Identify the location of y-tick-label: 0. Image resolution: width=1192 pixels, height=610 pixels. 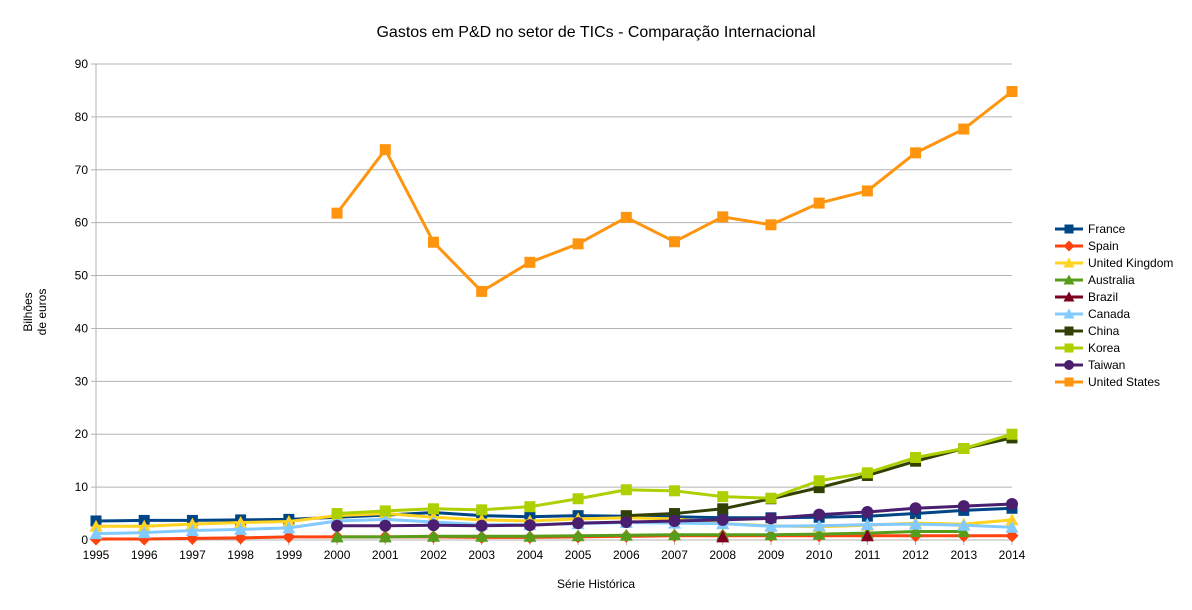
(84, 540).